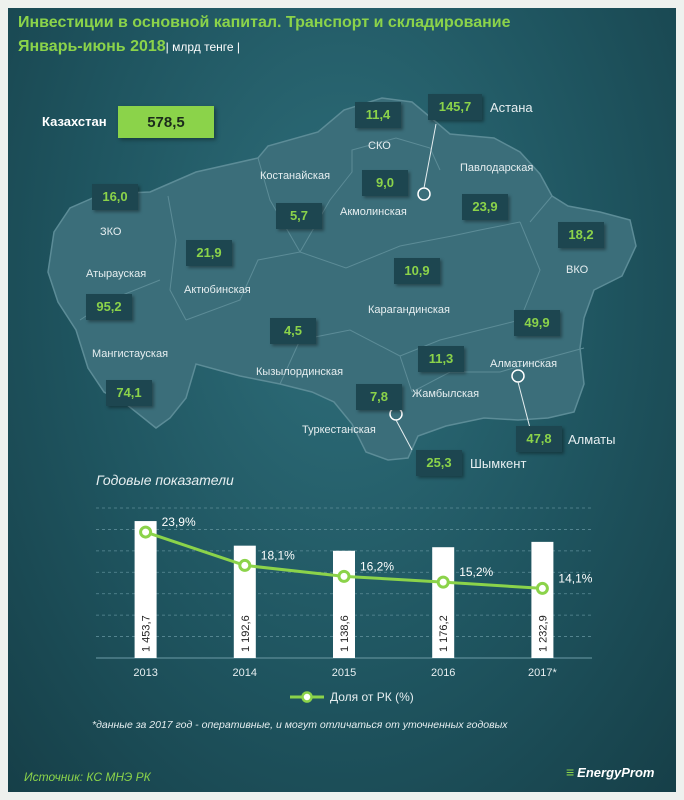 The height and width of the screenshot is (800, 684). I want to click on page-subtitle: Январь-июнь 2018| млрд тенге |, so click(129, 47).